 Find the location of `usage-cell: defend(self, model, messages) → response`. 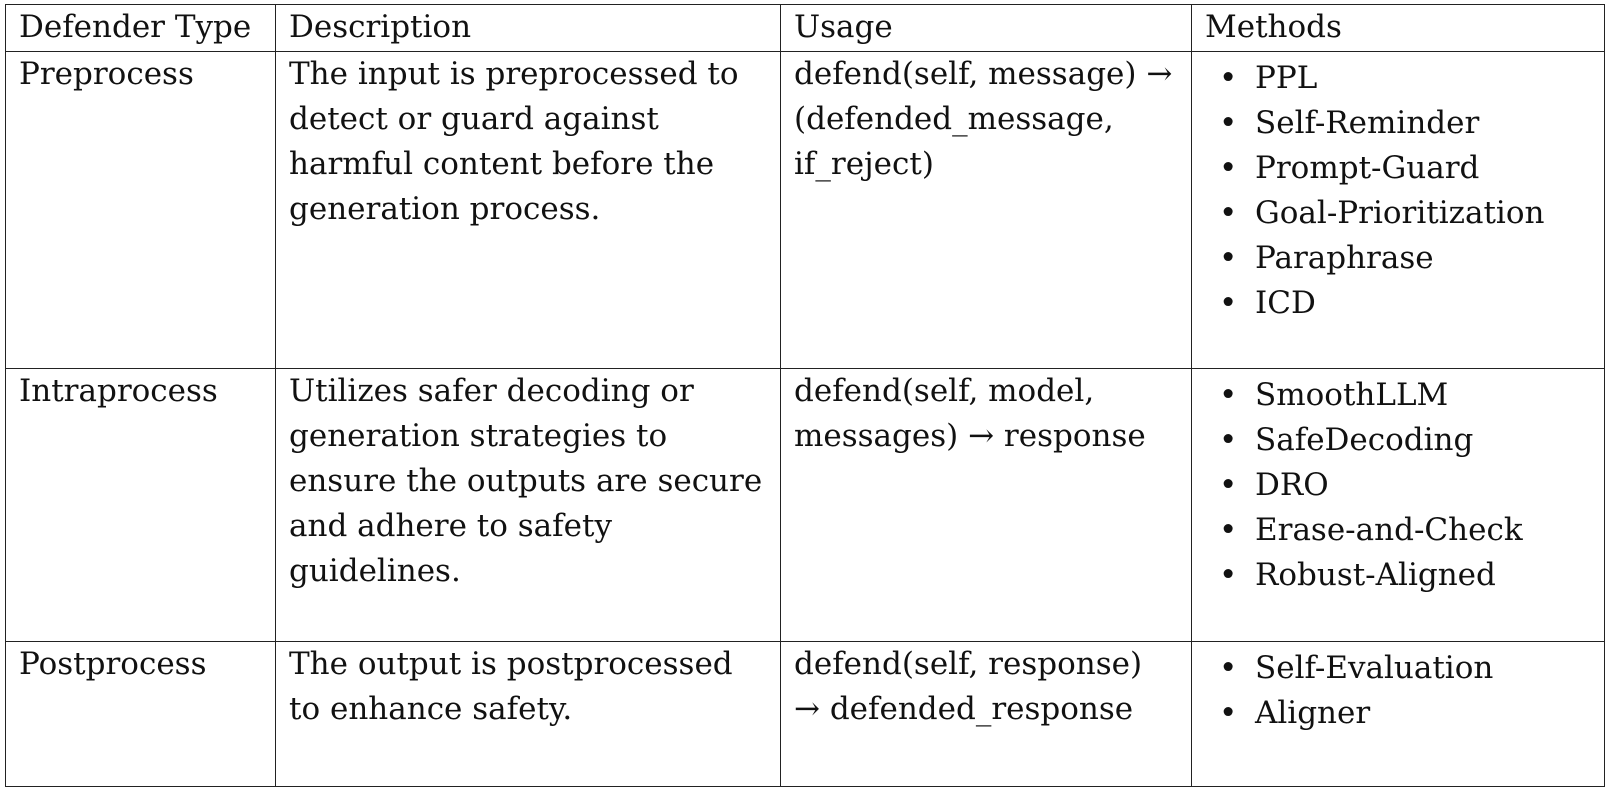

usage-cell: defend(self, model, messages) → response is located at coordinates (986, 505).